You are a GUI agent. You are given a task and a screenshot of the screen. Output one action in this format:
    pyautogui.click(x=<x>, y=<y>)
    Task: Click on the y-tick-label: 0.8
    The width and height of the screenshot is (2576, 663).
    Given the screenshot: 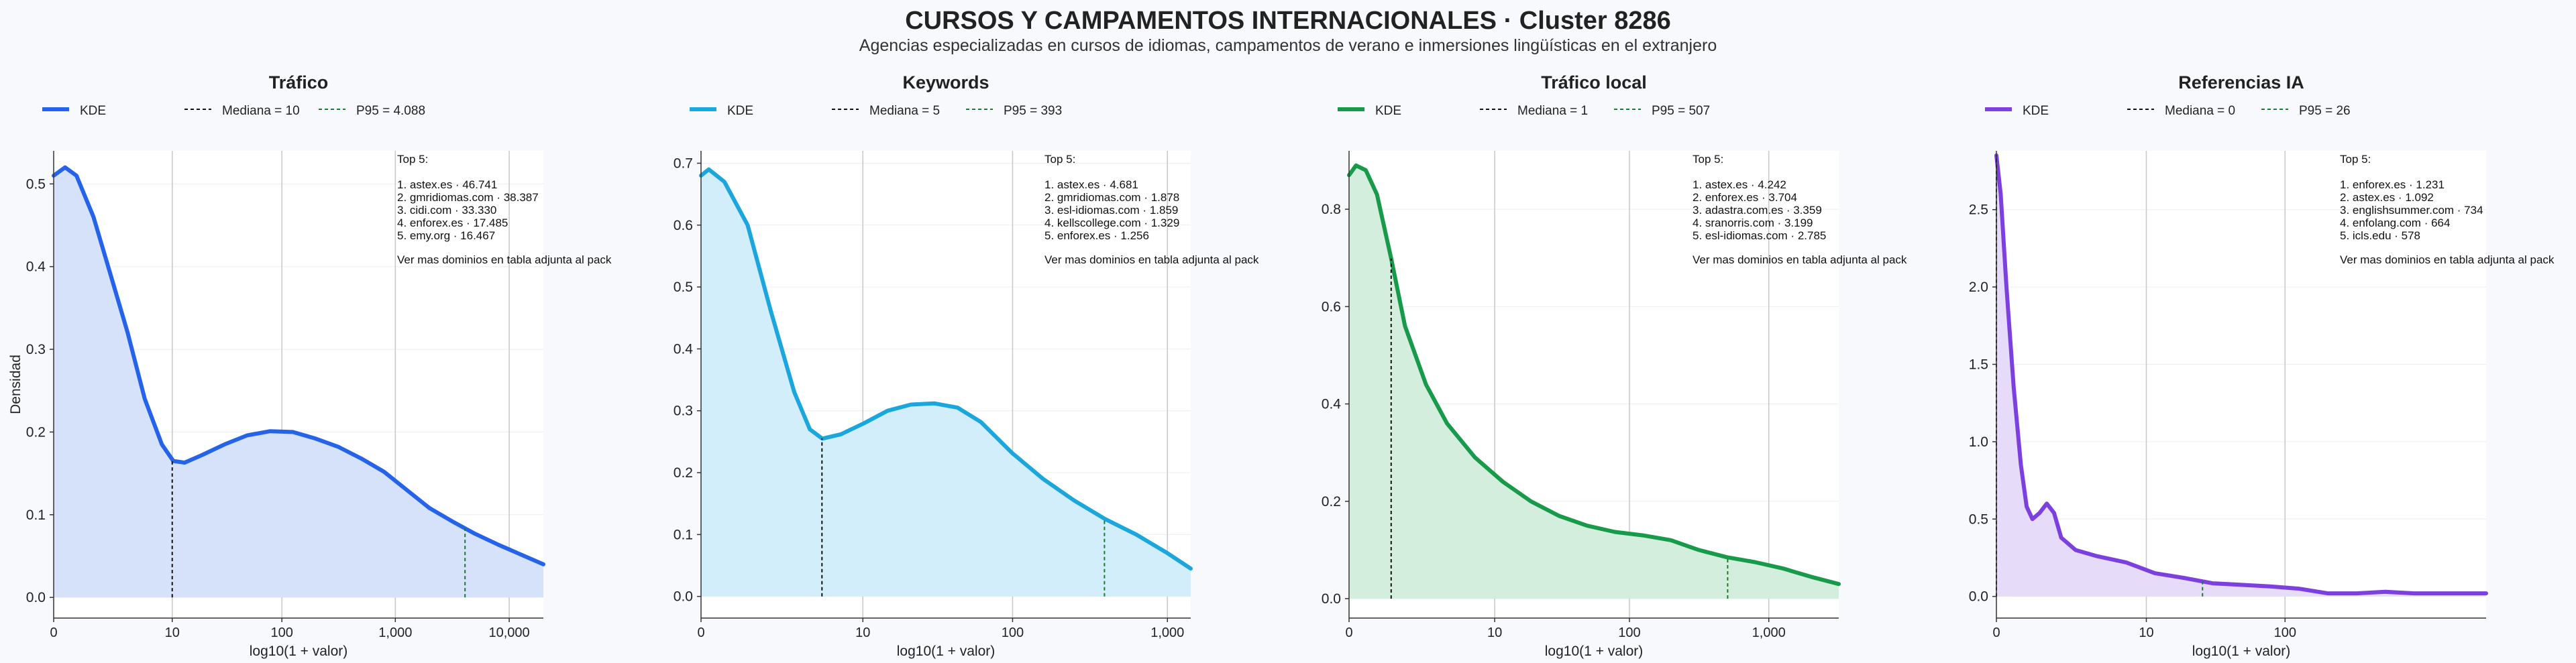 What is the action you would take?
    pyautogui.click(x=1331, y=210)
    